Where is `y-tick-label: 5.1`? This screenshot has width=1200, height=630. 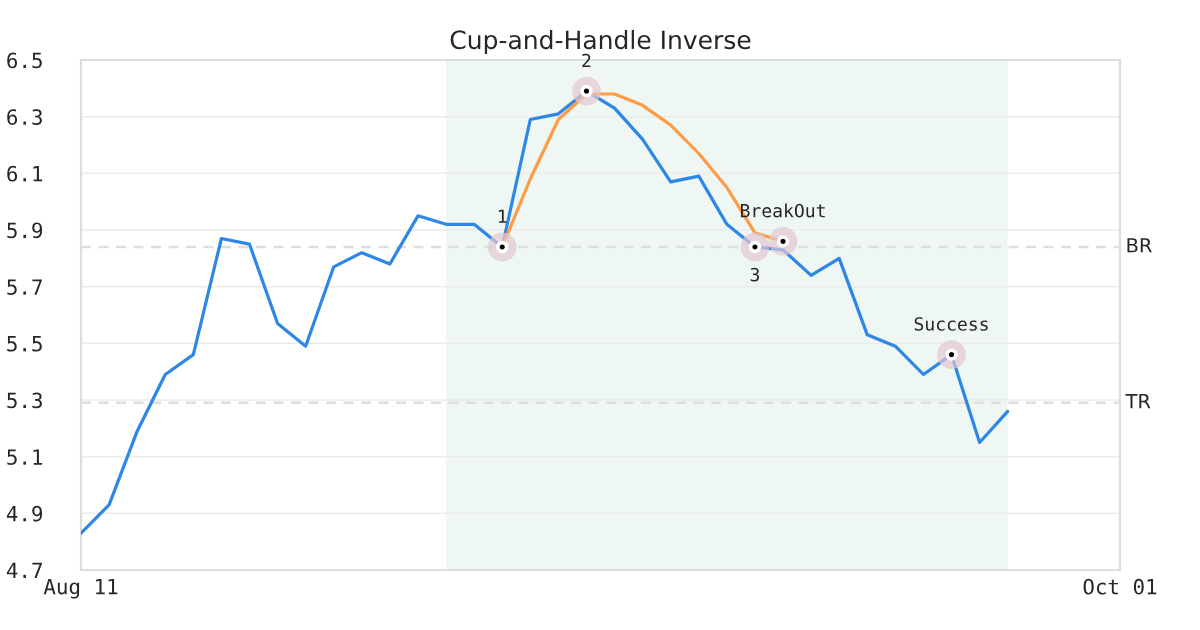 y-tick-label: 5.1 is located at coordinates (25, 457).